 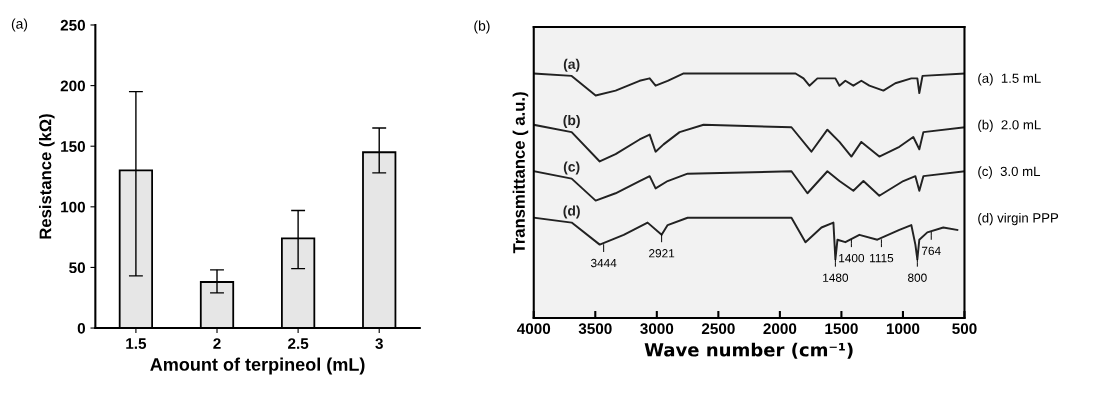 I want to click on x-tick-label: 1.5, so click(x=136, y=343).